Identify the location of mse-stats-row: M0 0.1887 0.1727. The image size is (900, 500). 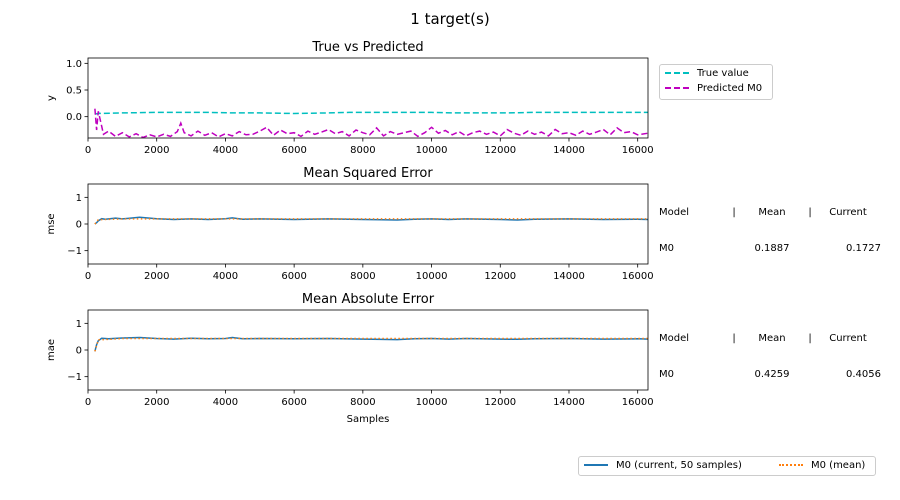
(770, 249).